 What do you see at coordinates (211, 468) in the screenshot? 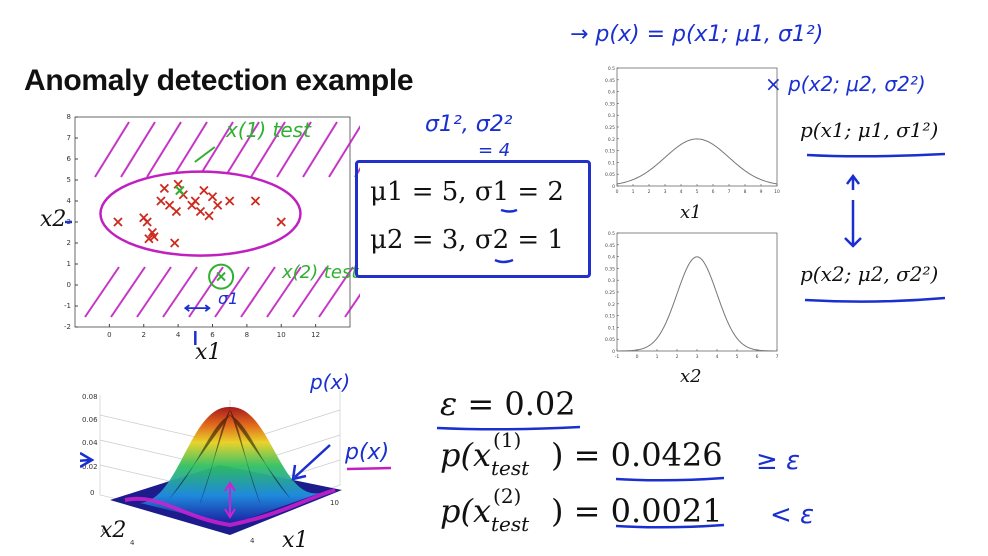
I see `surface-plot: 0.08 0.06 0.04 0.02 0 0 4 4 10` at bounding box center [211, 468].